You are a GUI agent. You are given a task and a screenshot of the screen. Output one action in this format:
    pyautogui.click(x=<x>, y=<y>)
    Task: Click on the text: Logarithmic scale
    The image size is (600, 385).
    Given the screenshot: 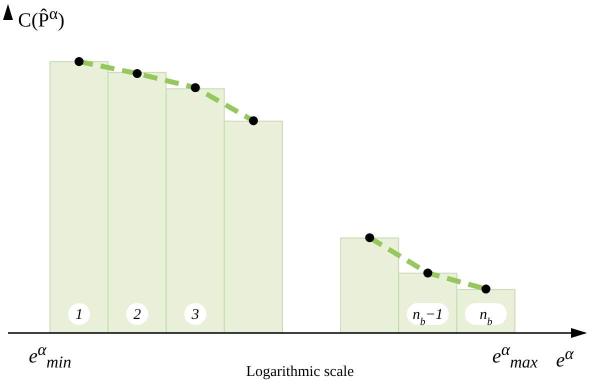 What is the action you would take?
    pyautogui.click(x=300, y=372)
    